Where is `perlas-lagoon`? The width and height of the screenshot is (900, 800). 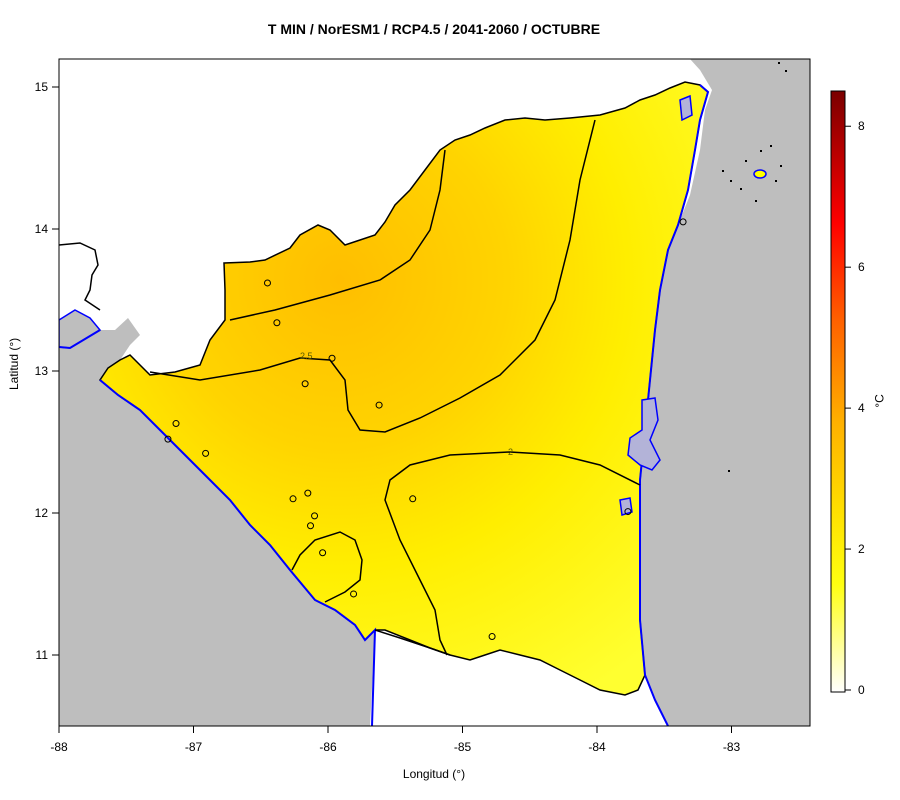 perlas-lagoon is located at coordinates (644, 434).